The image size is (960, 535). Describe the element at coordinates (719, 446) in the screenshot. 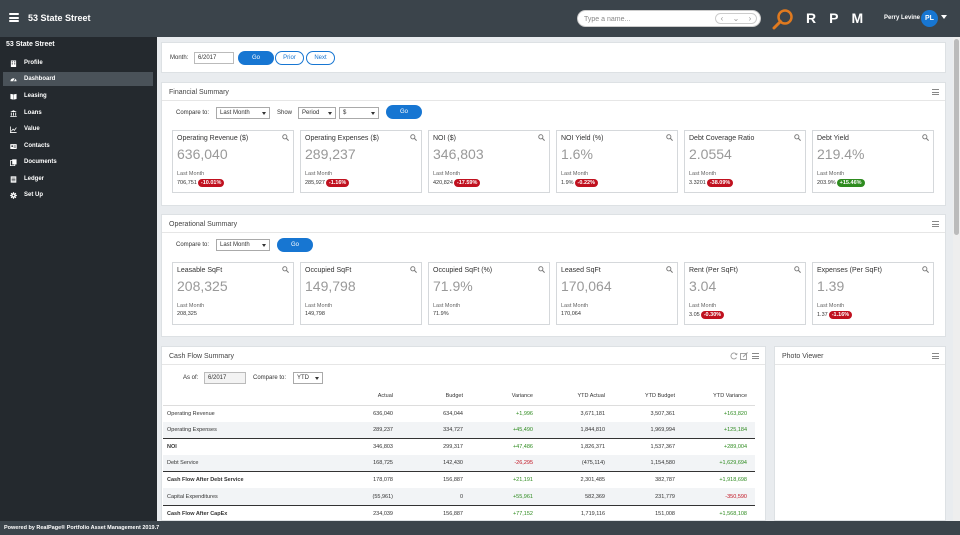

I see `ytd-variance-cell: +289,004` at that location.